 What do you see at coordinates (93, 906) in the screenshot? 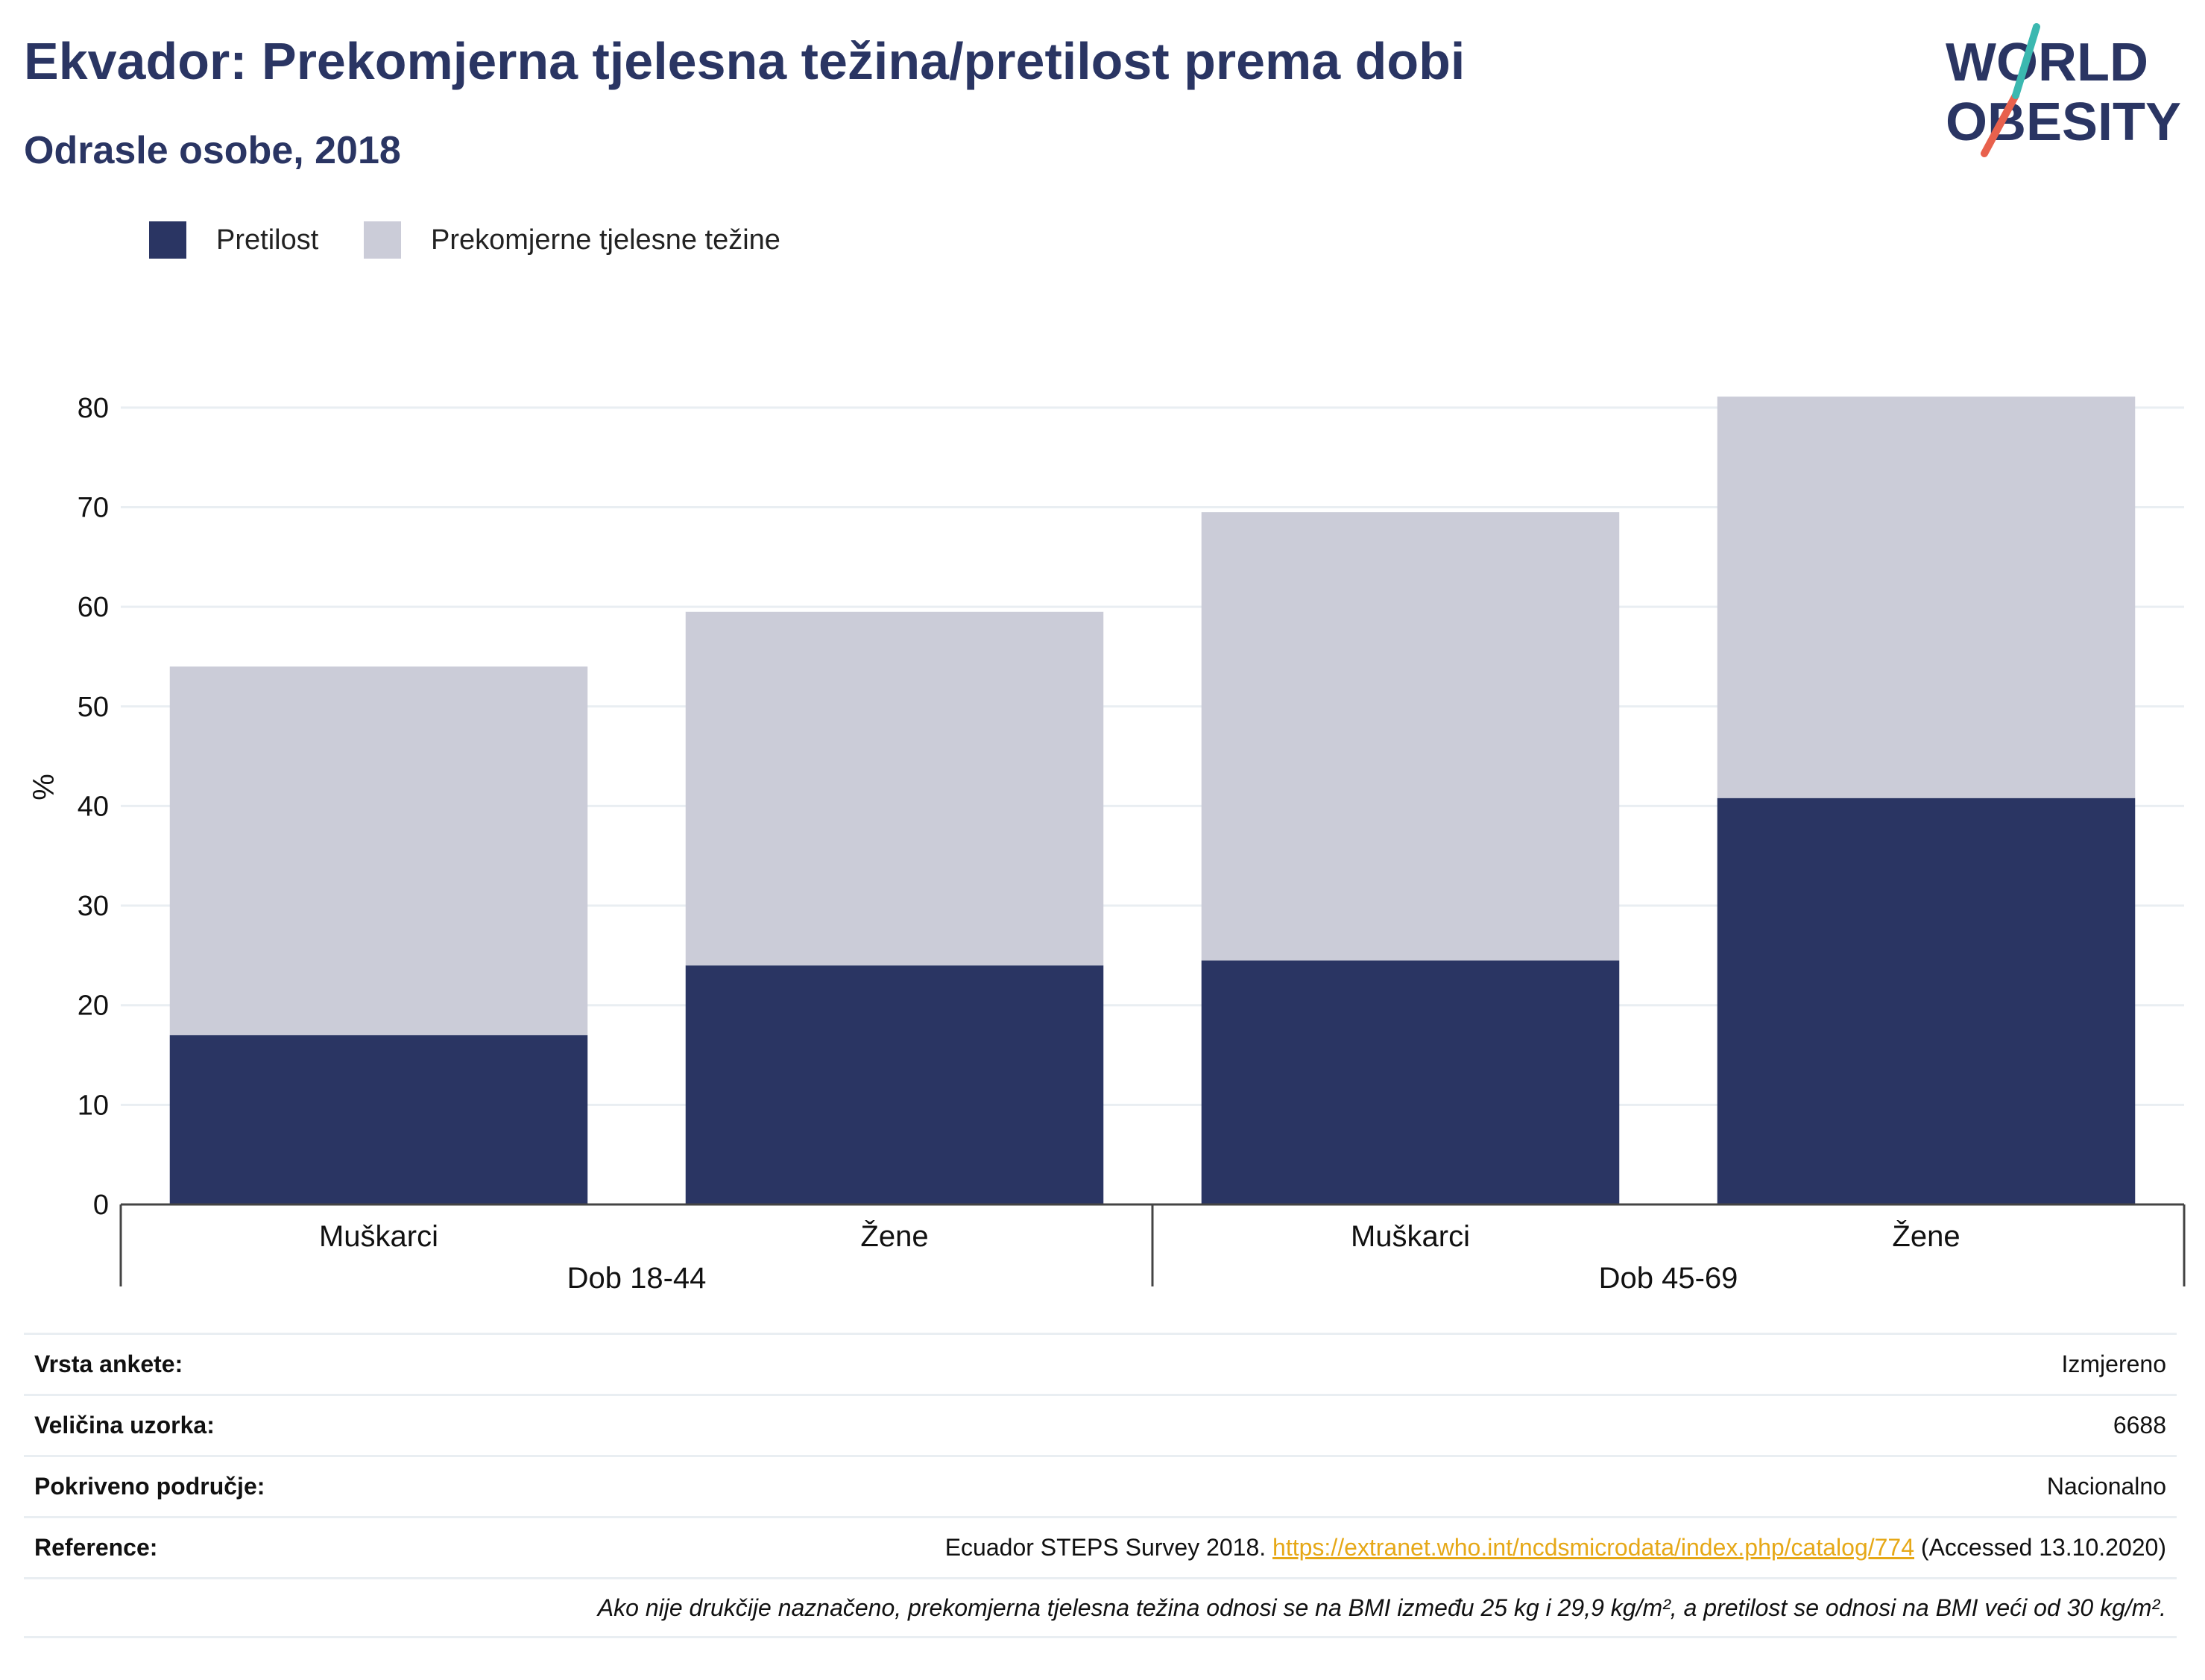
I see `y-tick-label: 30` at bounding box center [93, 906].